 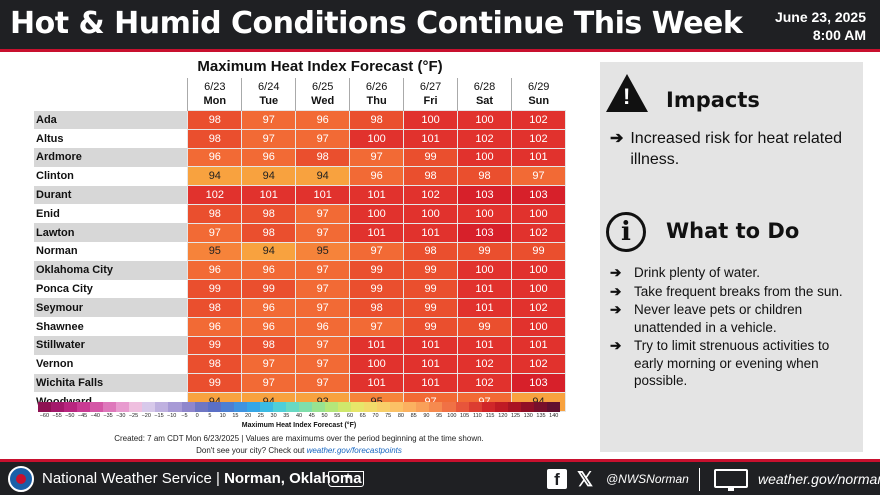 I want to click on city-name: Lawton, so click(x=111, y=233).